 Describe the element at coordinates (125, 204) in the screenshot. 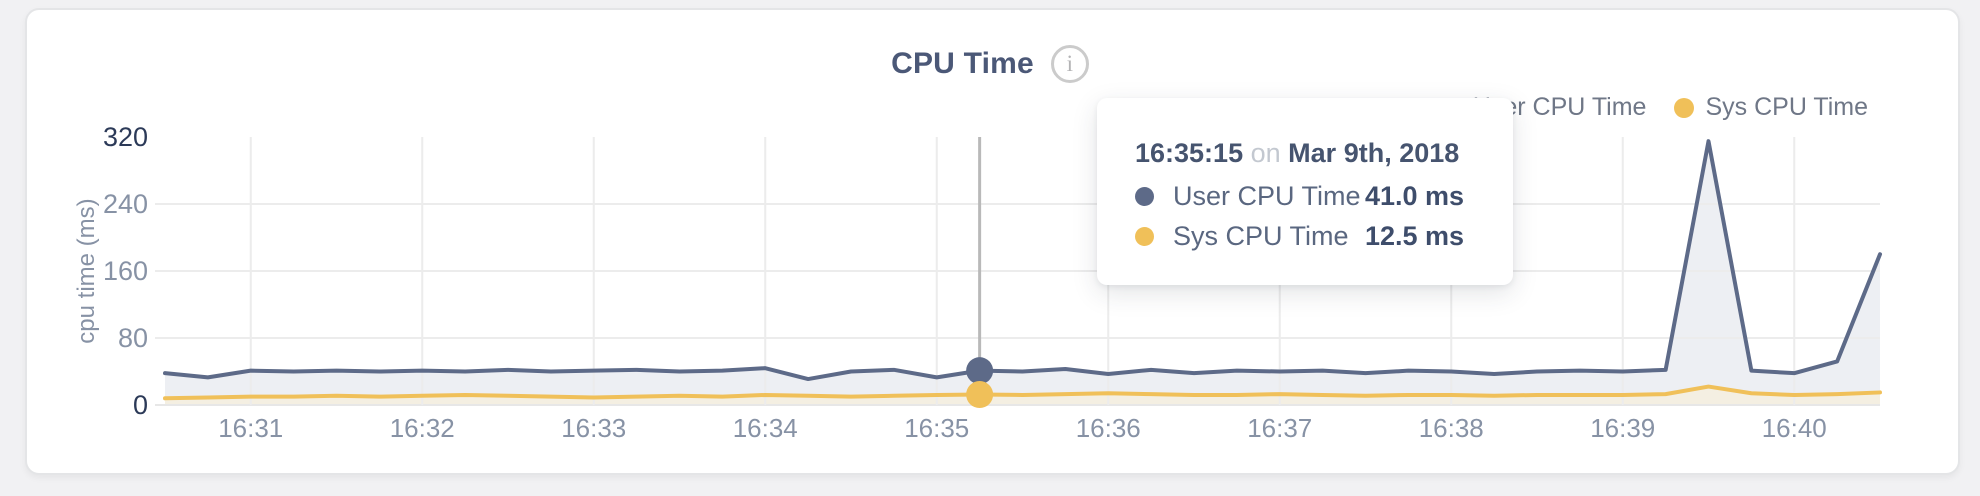

I see `y-tick-label: 240` at that location.